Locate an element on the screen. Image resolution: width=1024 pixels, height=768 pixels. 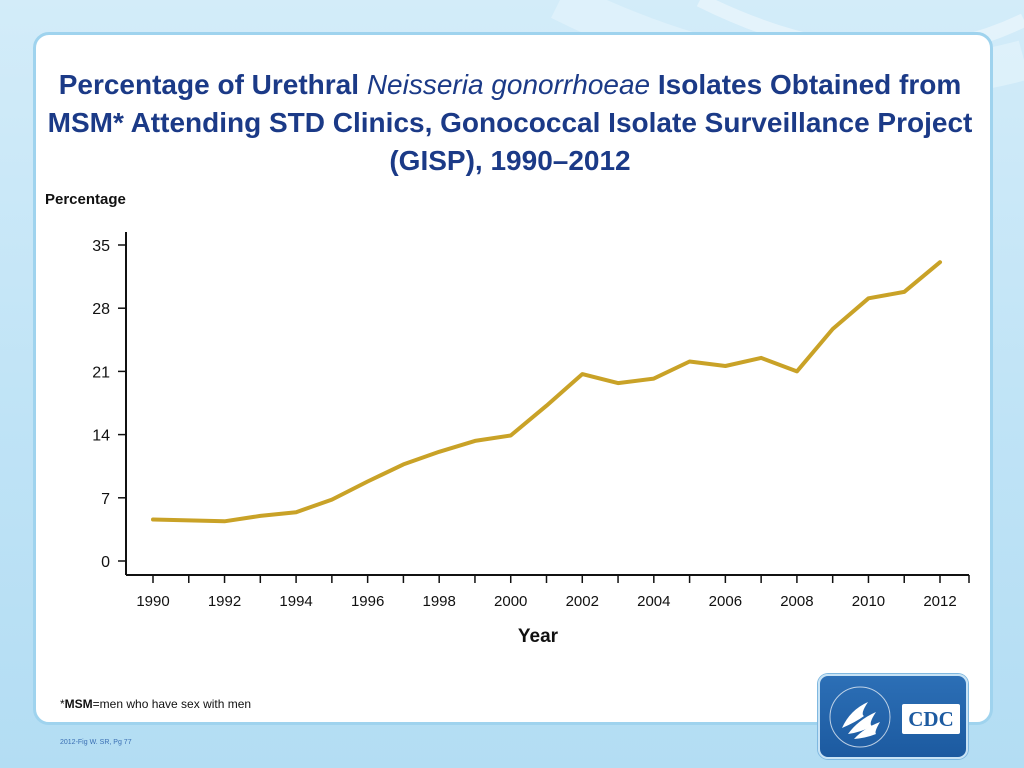
x-tick-label: 2002 is located at coordinates (582, 601).